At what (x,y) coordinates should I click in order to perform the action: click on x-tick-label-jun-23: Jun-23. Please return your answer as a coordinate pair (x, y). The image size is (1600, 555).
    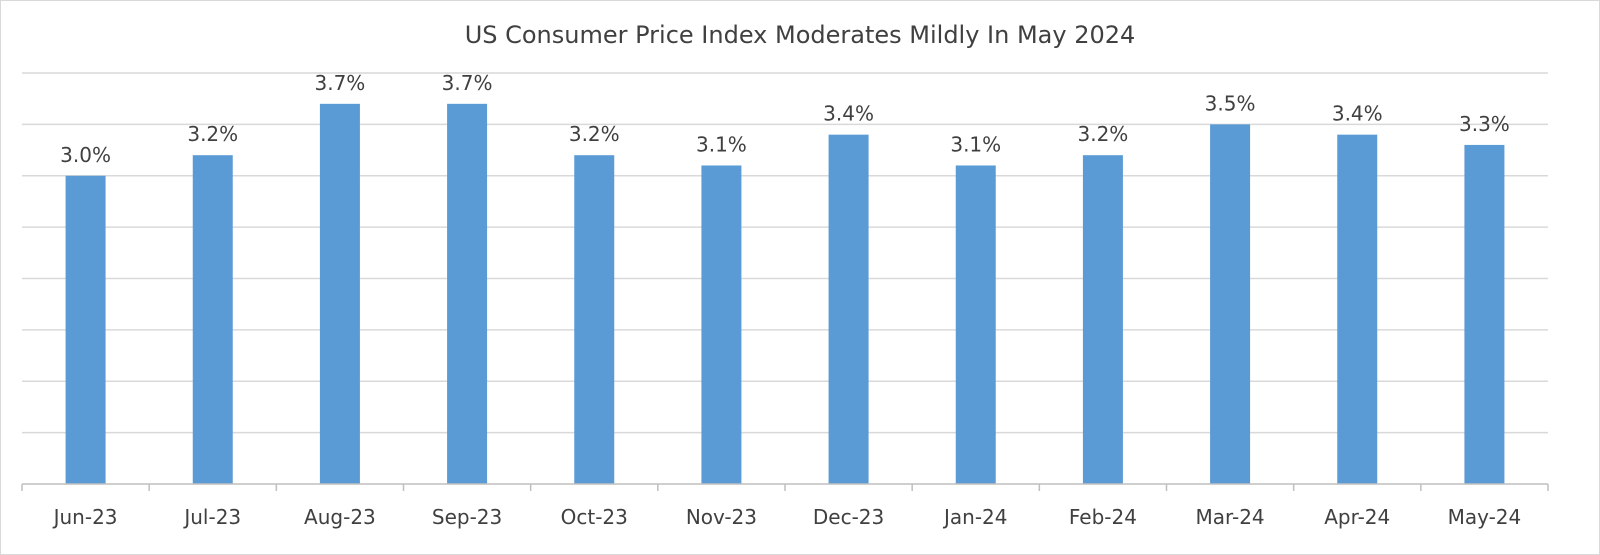
    Looking at the image, I should click on (85, 517).